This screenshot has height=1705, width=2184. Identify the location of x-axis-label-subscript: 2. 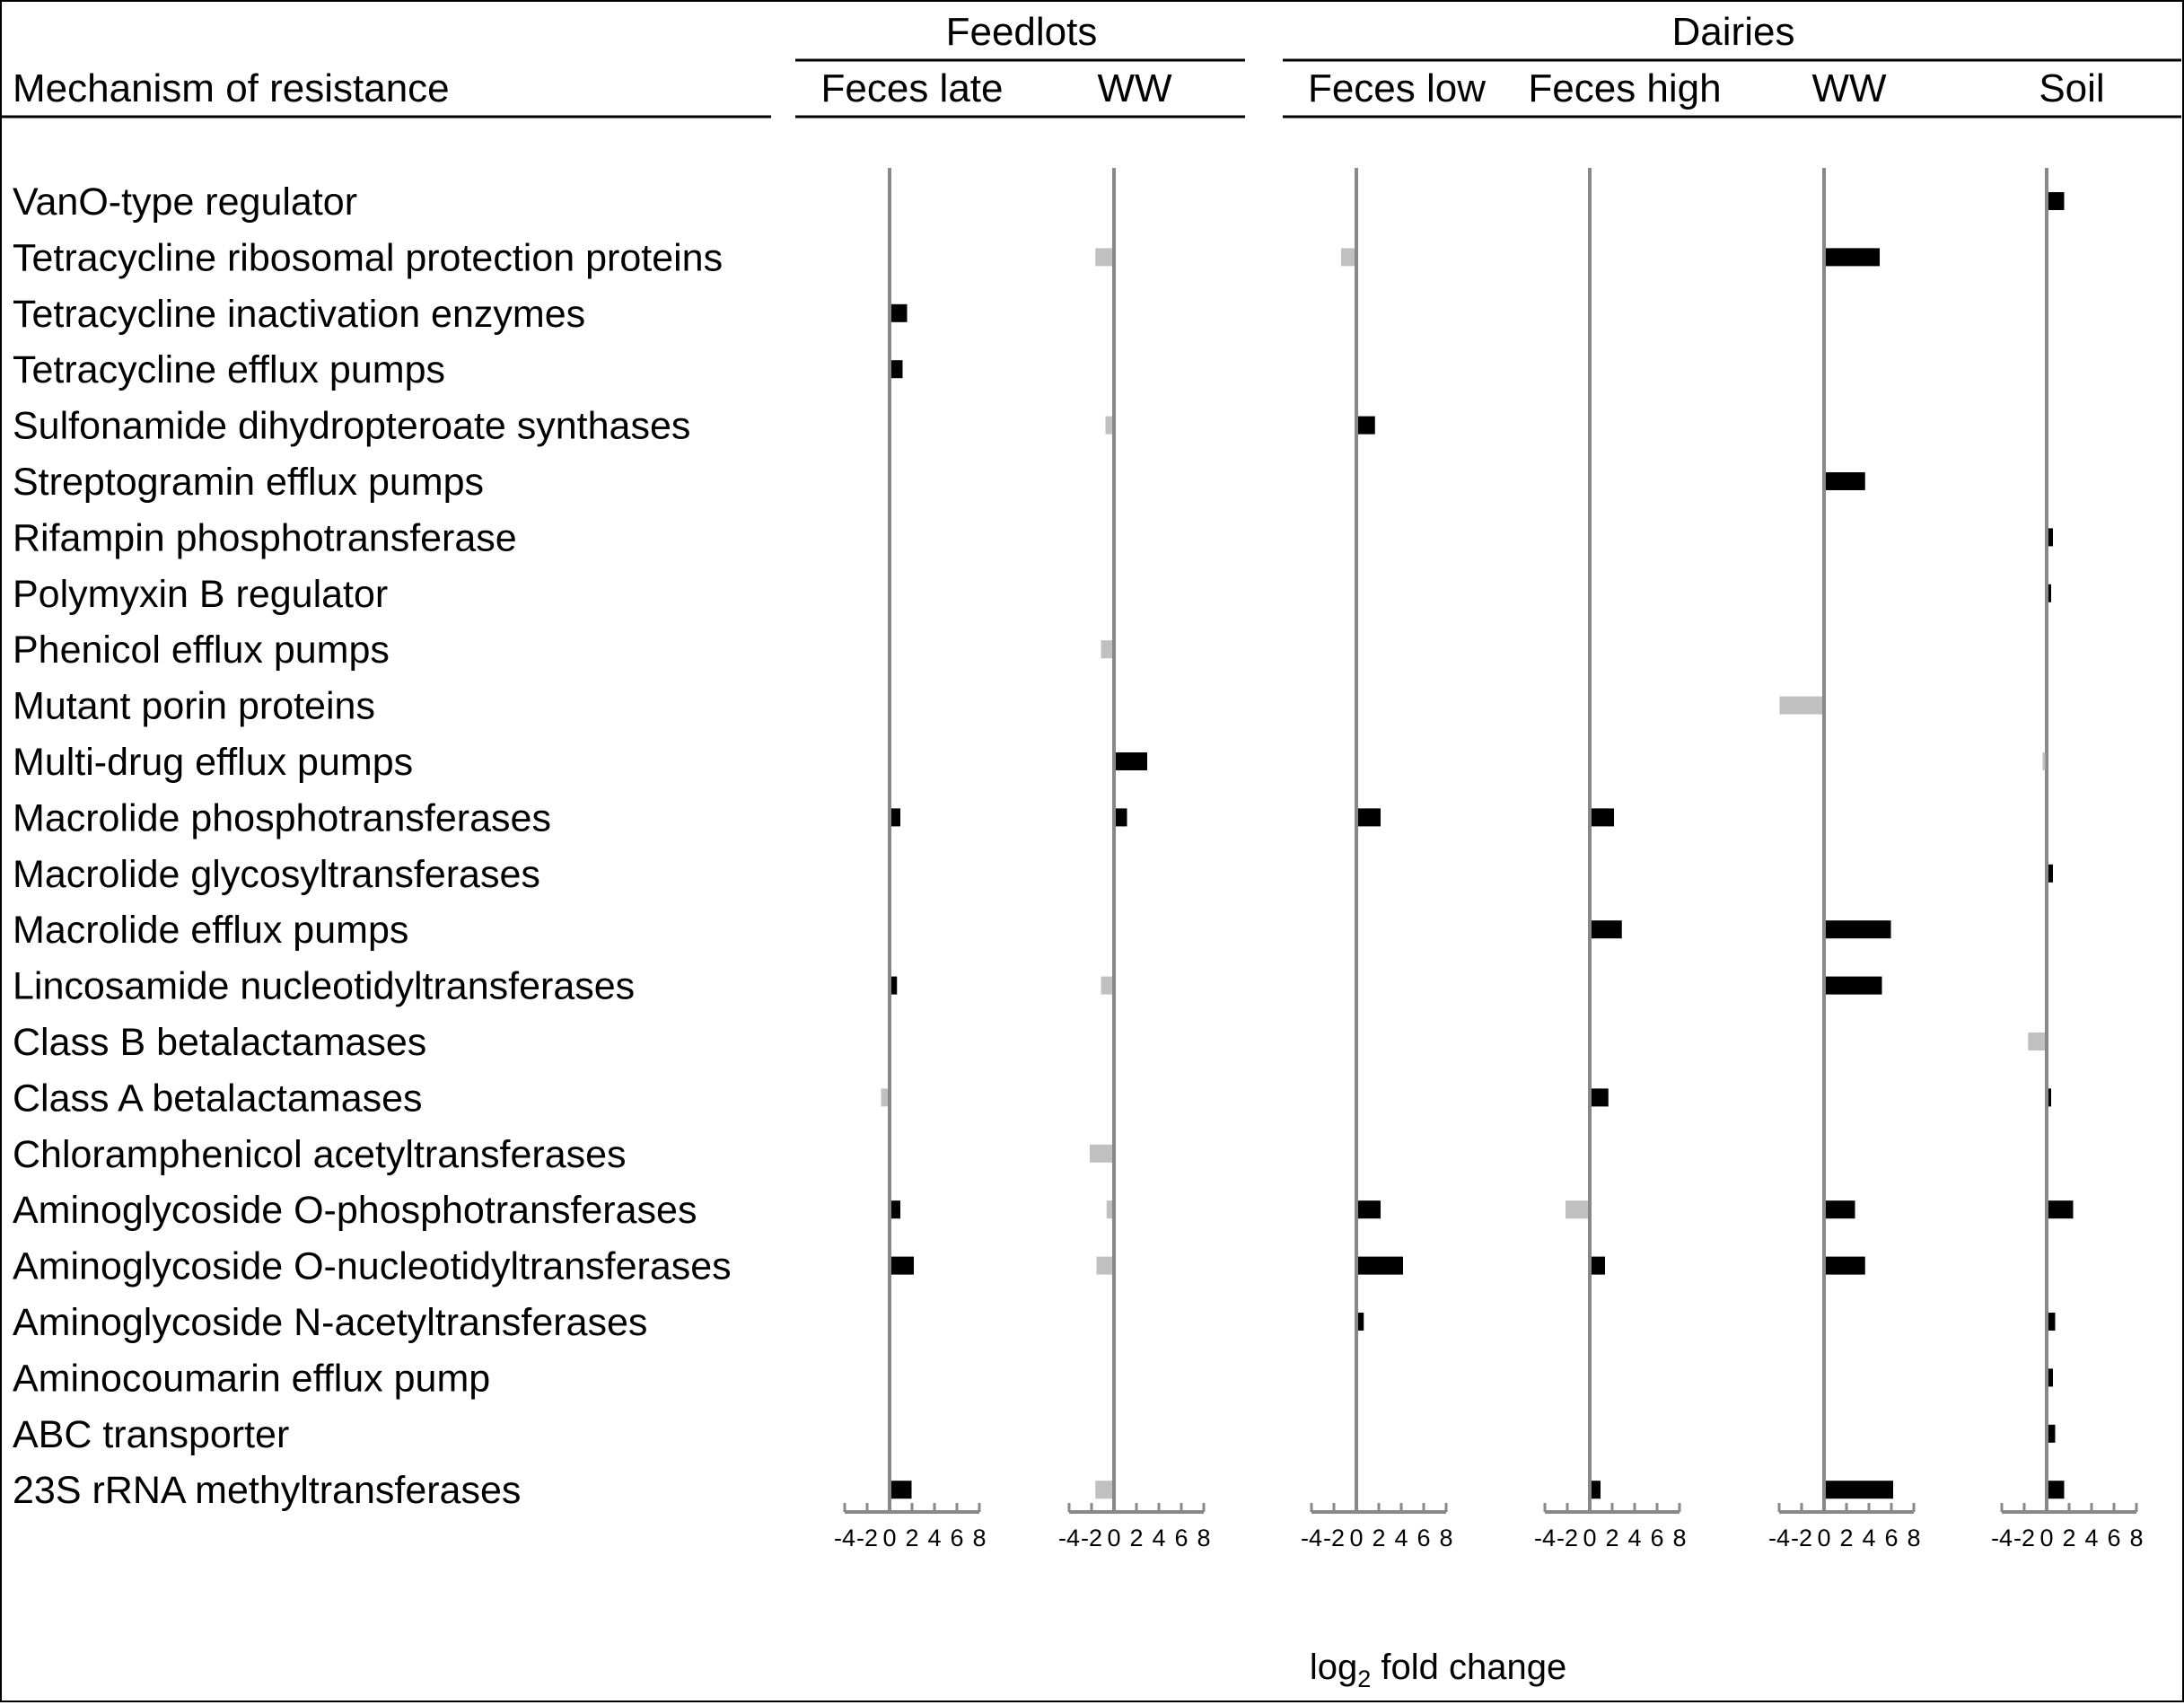
(1364, 1678).